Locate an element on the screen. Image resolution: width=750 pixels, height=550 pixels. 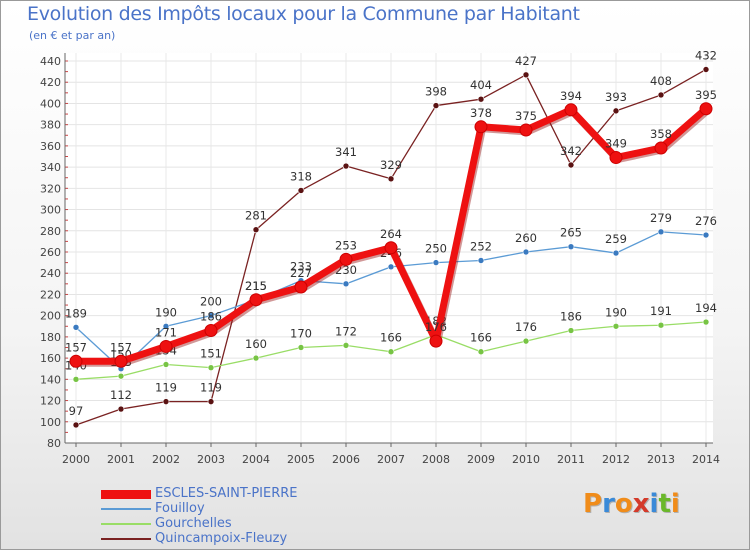
data-label: 250 is located at coordinates (436, 249).